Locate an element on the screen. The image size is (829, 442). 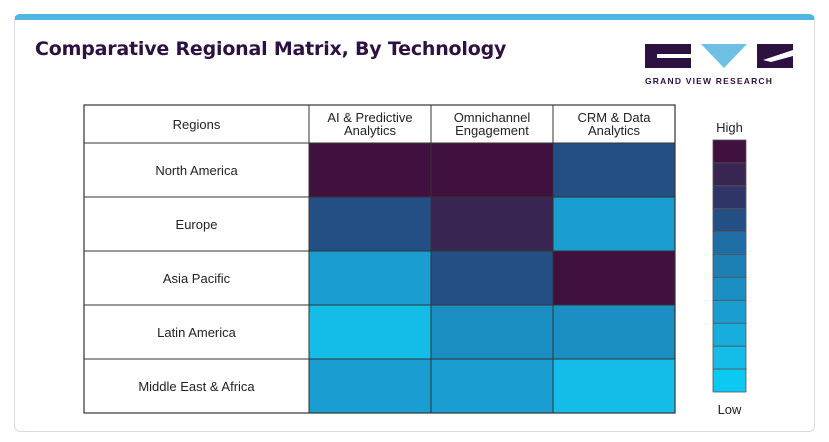
column-header-label: AI & Predictive Analytics is located at coordinates (369, 124).